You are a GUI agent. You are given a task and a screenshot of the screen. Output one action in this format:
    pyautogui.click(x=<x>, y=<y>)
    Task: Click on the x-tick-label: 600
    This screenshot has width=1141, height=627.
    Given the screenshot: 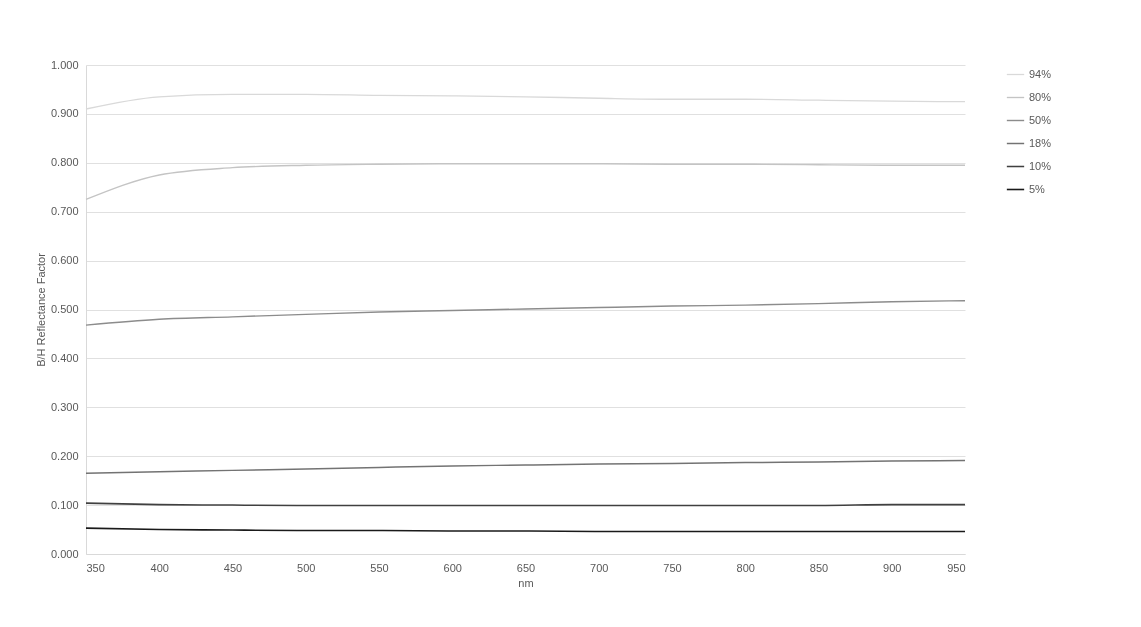 What is the action you would take?
    pyautogui.click(x=452, y=567)
    